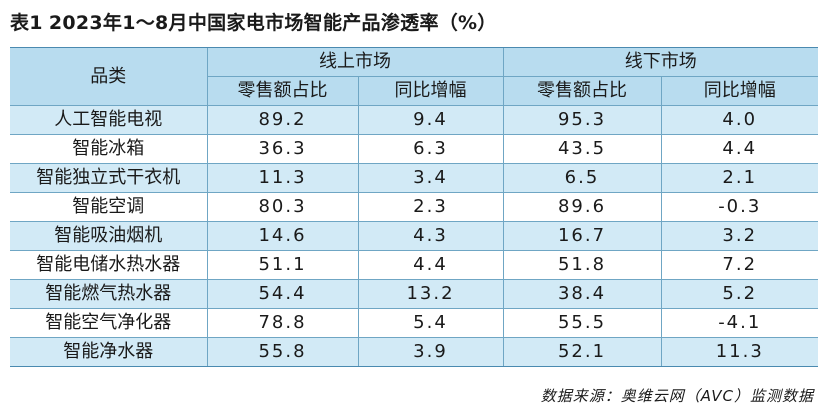 The width and height of the screenshot is (828, 415). Describe the element at coordinates (677, 396) in the screenshot. I see `data-source-note: 数据来源：奥维云网（AVC）监测数据` at that location.